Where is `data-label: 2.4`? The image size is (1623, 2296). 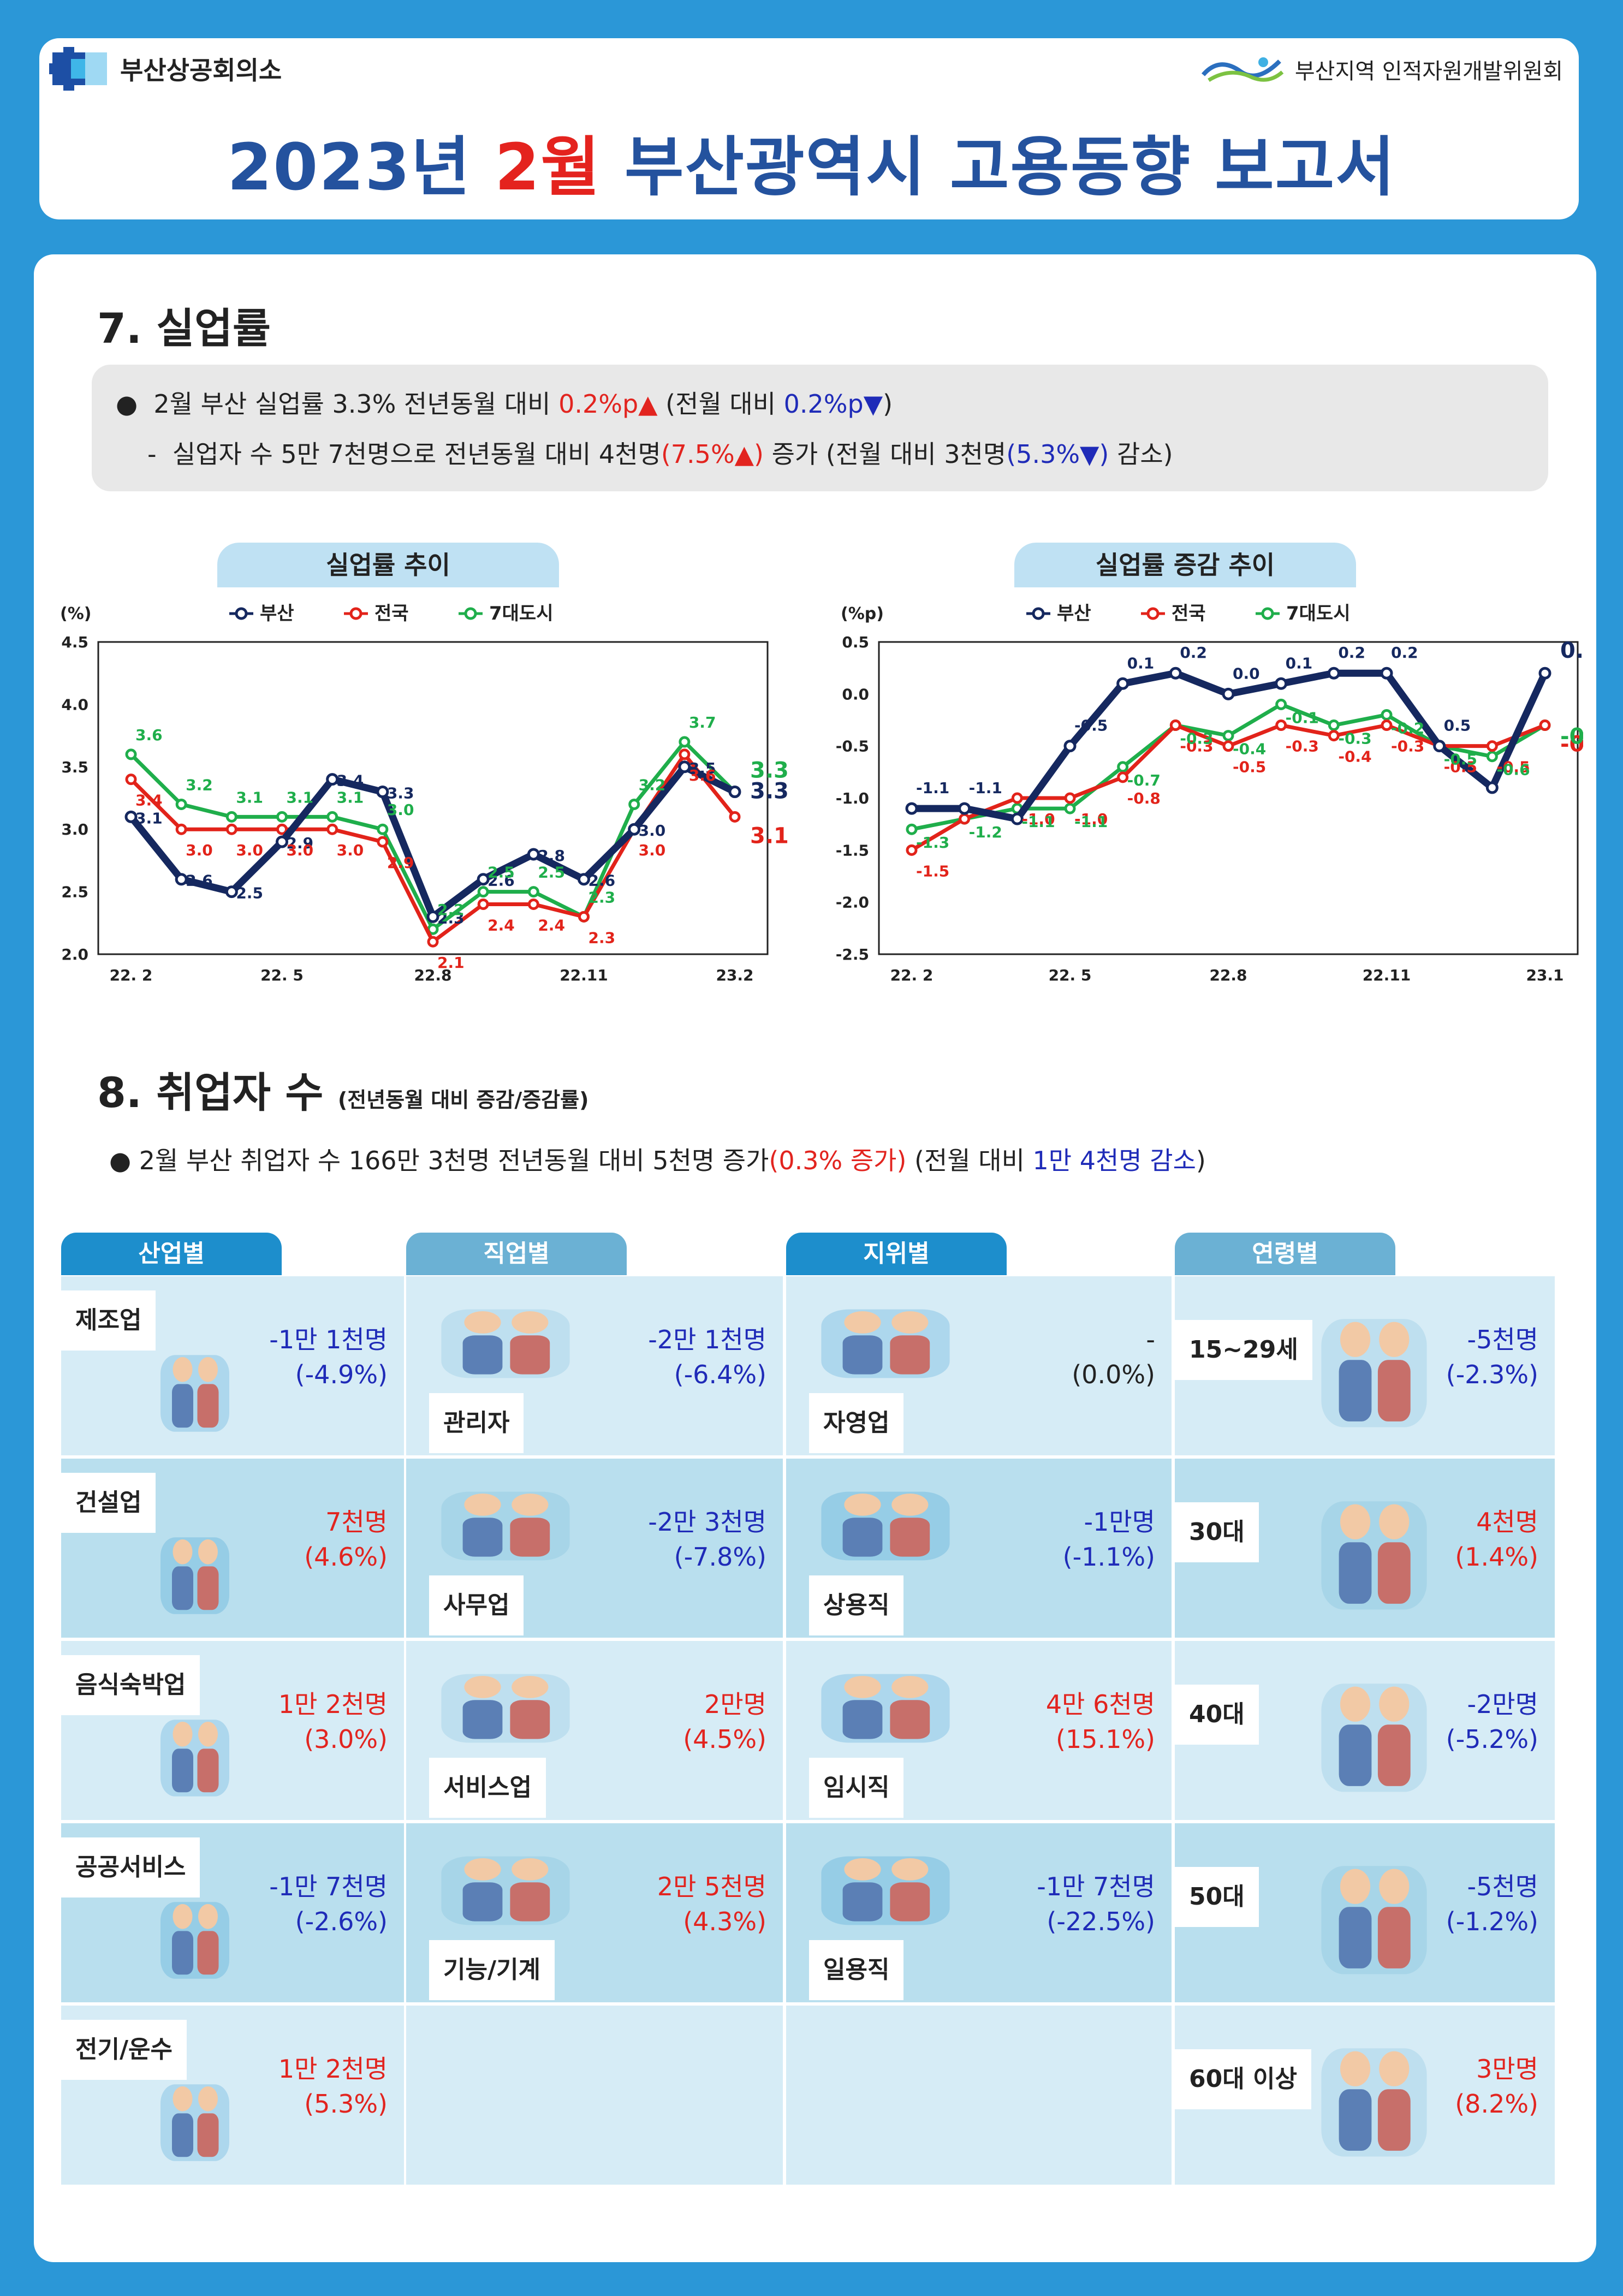 data-label: 2.4 is located at coordinates (551, 925).